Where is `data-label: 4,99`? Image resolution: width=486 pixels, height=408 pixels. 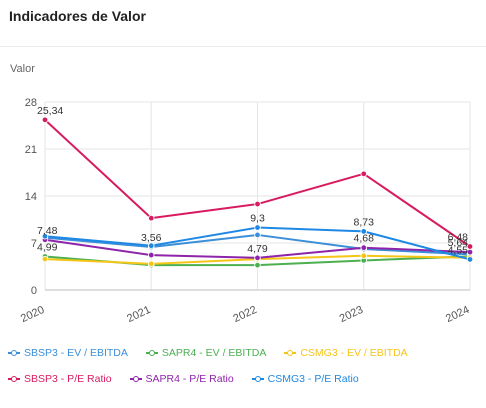
data-label: 4,99 is located at coordinates (47, 247).